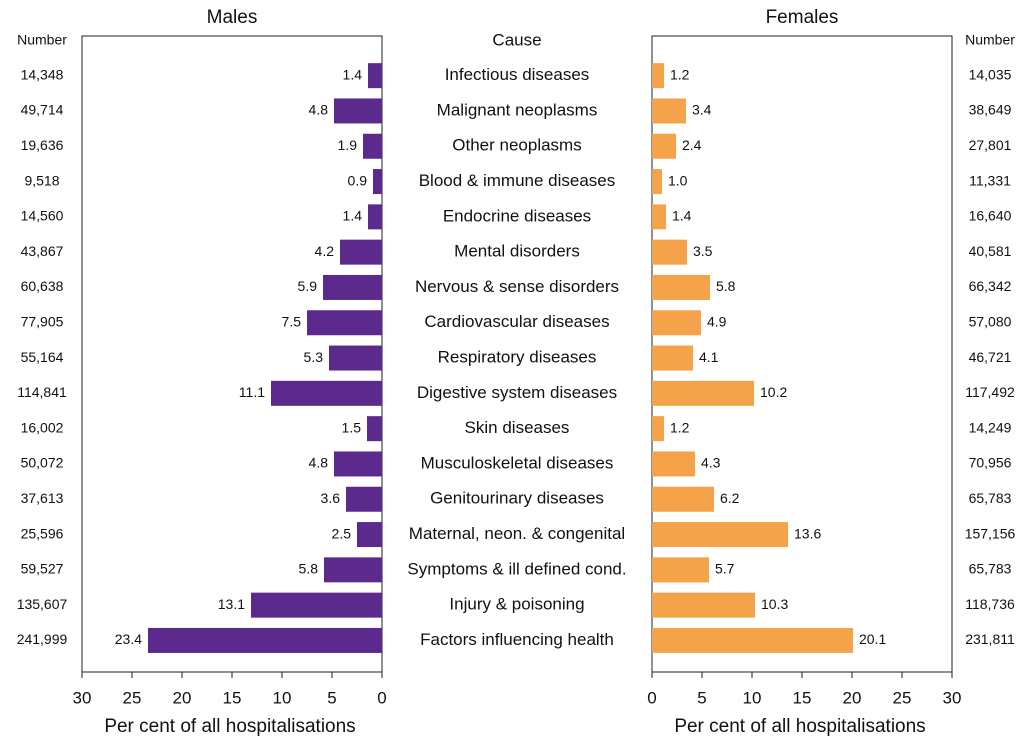 The image size is (1030, 743). What do you see at coordinates (42, 357) in the screenshot?
I see `male-number: 55,164` at bounding box center [42, 357].